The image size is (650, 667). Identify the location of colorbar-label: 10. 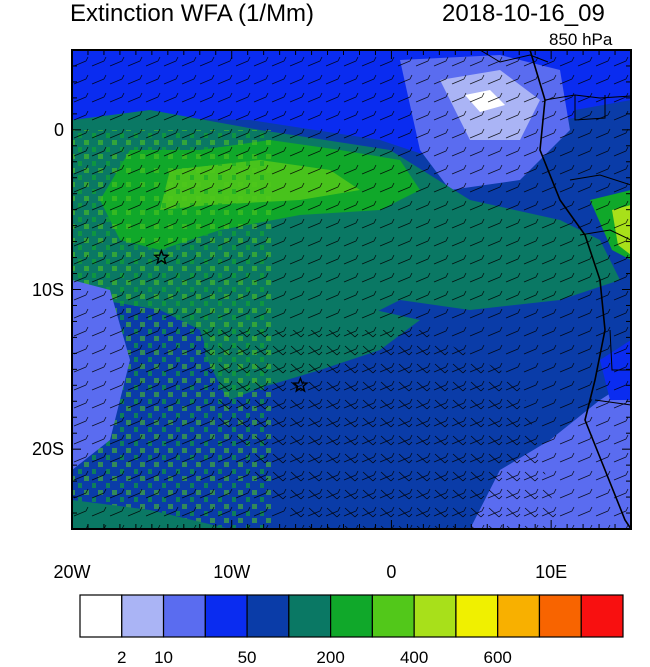
(163, 657).